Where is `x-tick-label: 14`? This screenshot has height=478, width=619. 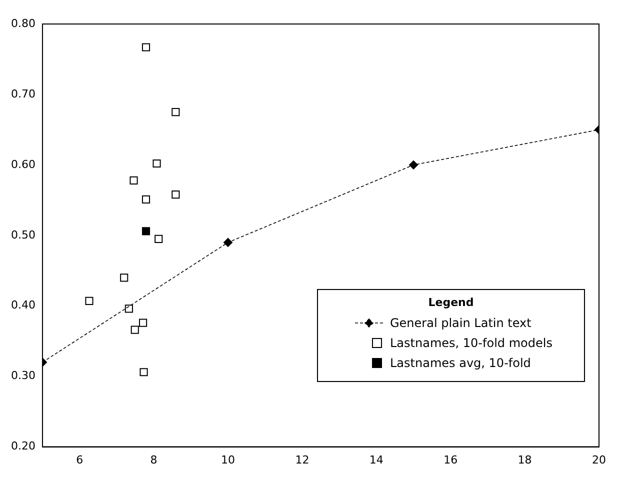 x-tick-label: 14 is located at coordinates (376, 459).